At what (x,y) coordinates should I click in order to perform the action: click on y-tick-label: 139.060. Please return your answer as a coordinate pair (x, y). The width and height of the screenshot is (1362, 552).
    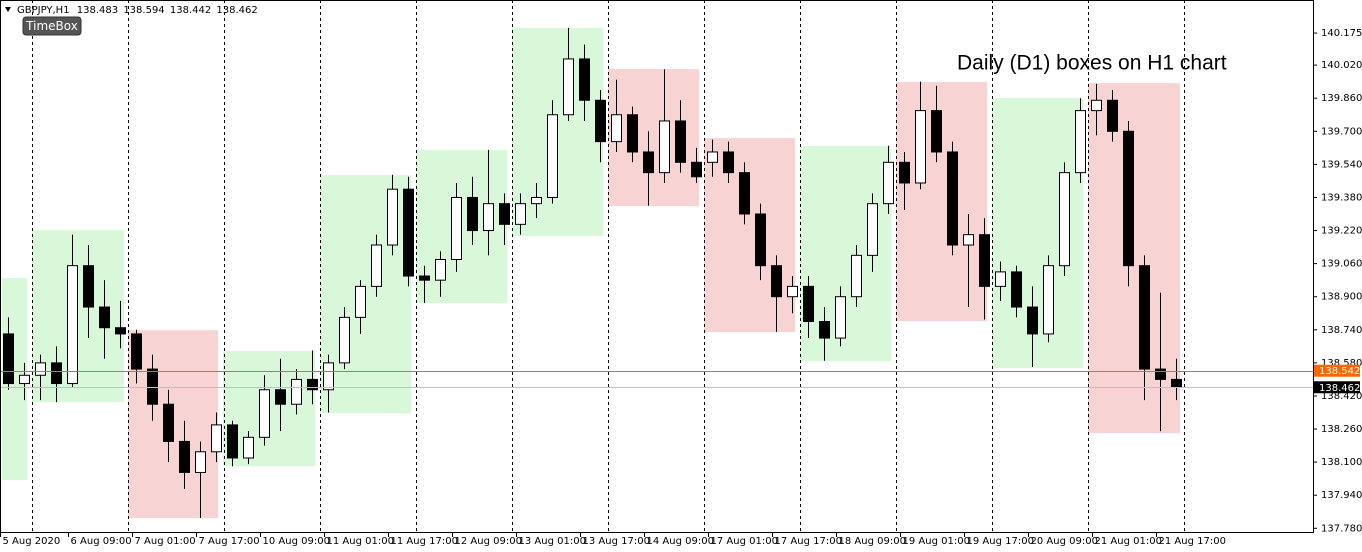
    Looking at the image, I should click on (1341, 264).